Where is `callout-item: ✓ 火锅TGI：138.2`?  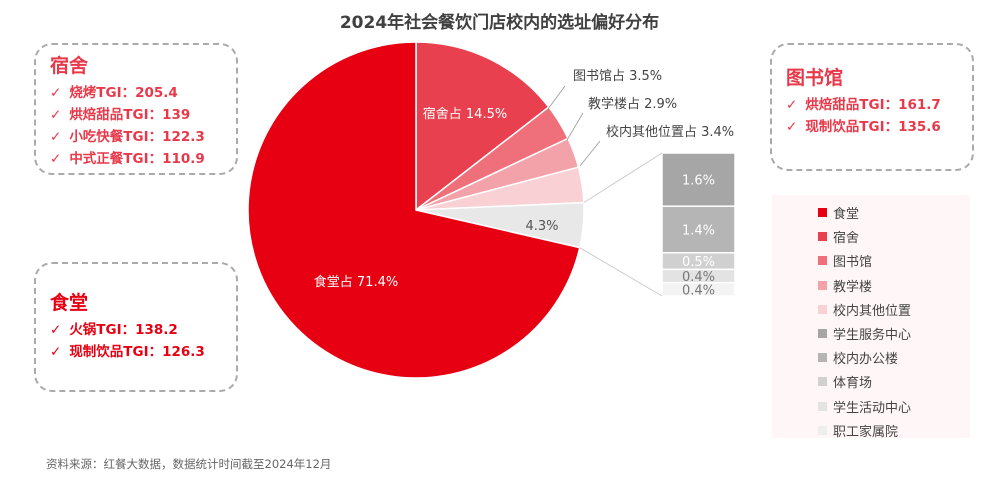
callout-item: ✓ 火锅TGI：138.2 is located at coordinates (136, 330).